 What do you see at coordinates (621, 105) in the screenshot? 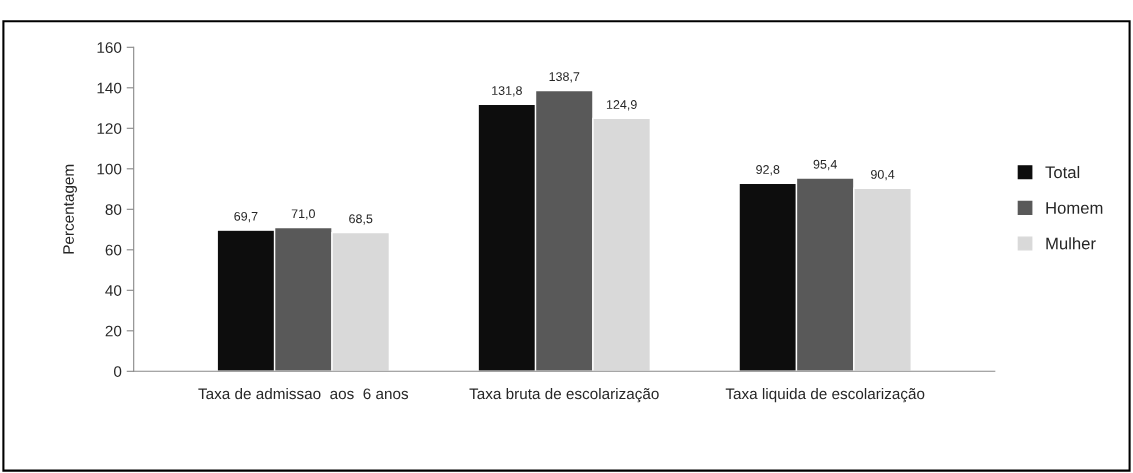
I see `data-label: 124,9` at bounding box center [621, 105].